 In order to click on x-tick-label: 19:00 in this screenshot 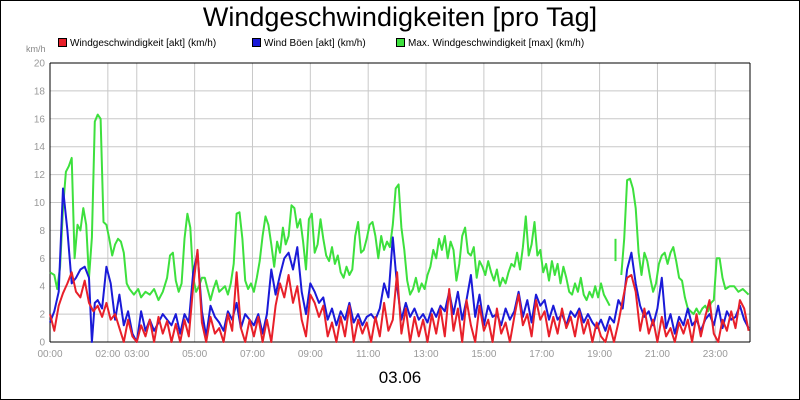, I will do `click(599, 354)`.